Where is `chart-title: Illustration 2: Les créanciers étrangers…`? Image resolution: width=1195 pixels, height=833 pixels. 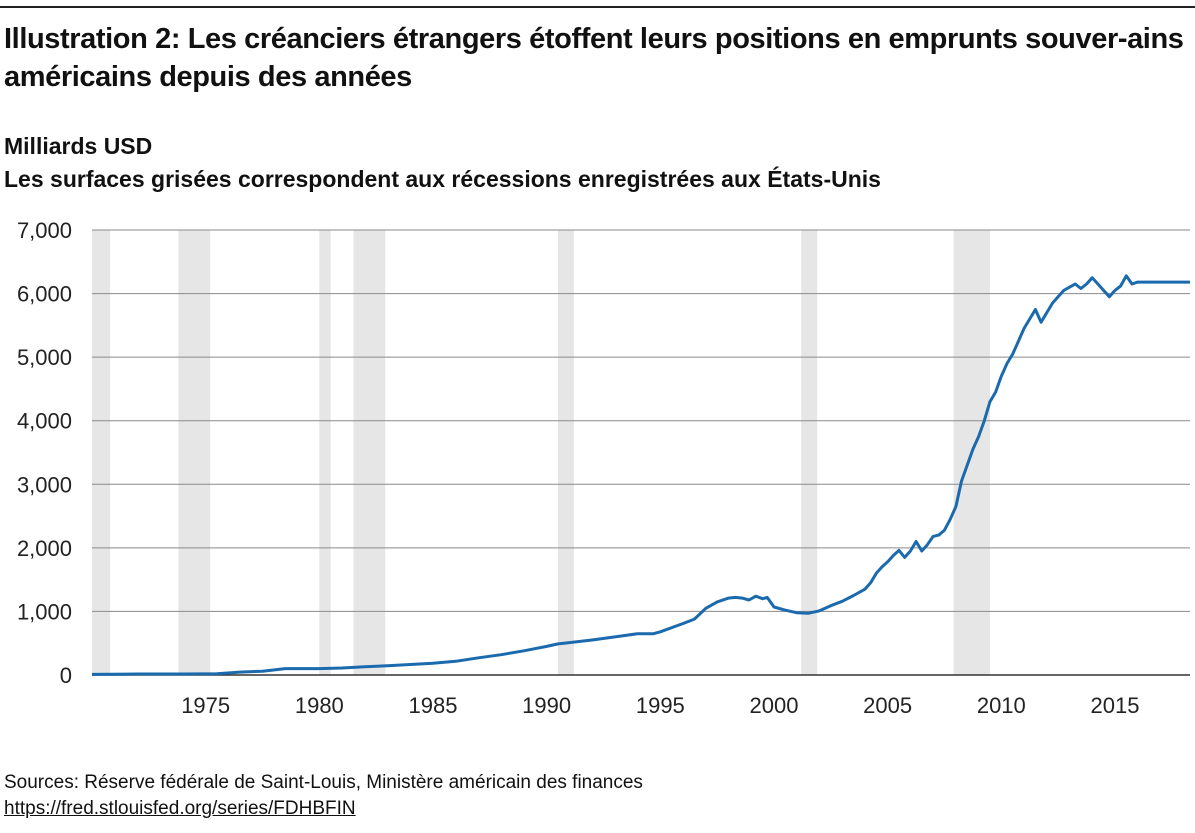 chart-title: Illustration 2: Les créanciers étrangers… is located at coordinates (594, 58).